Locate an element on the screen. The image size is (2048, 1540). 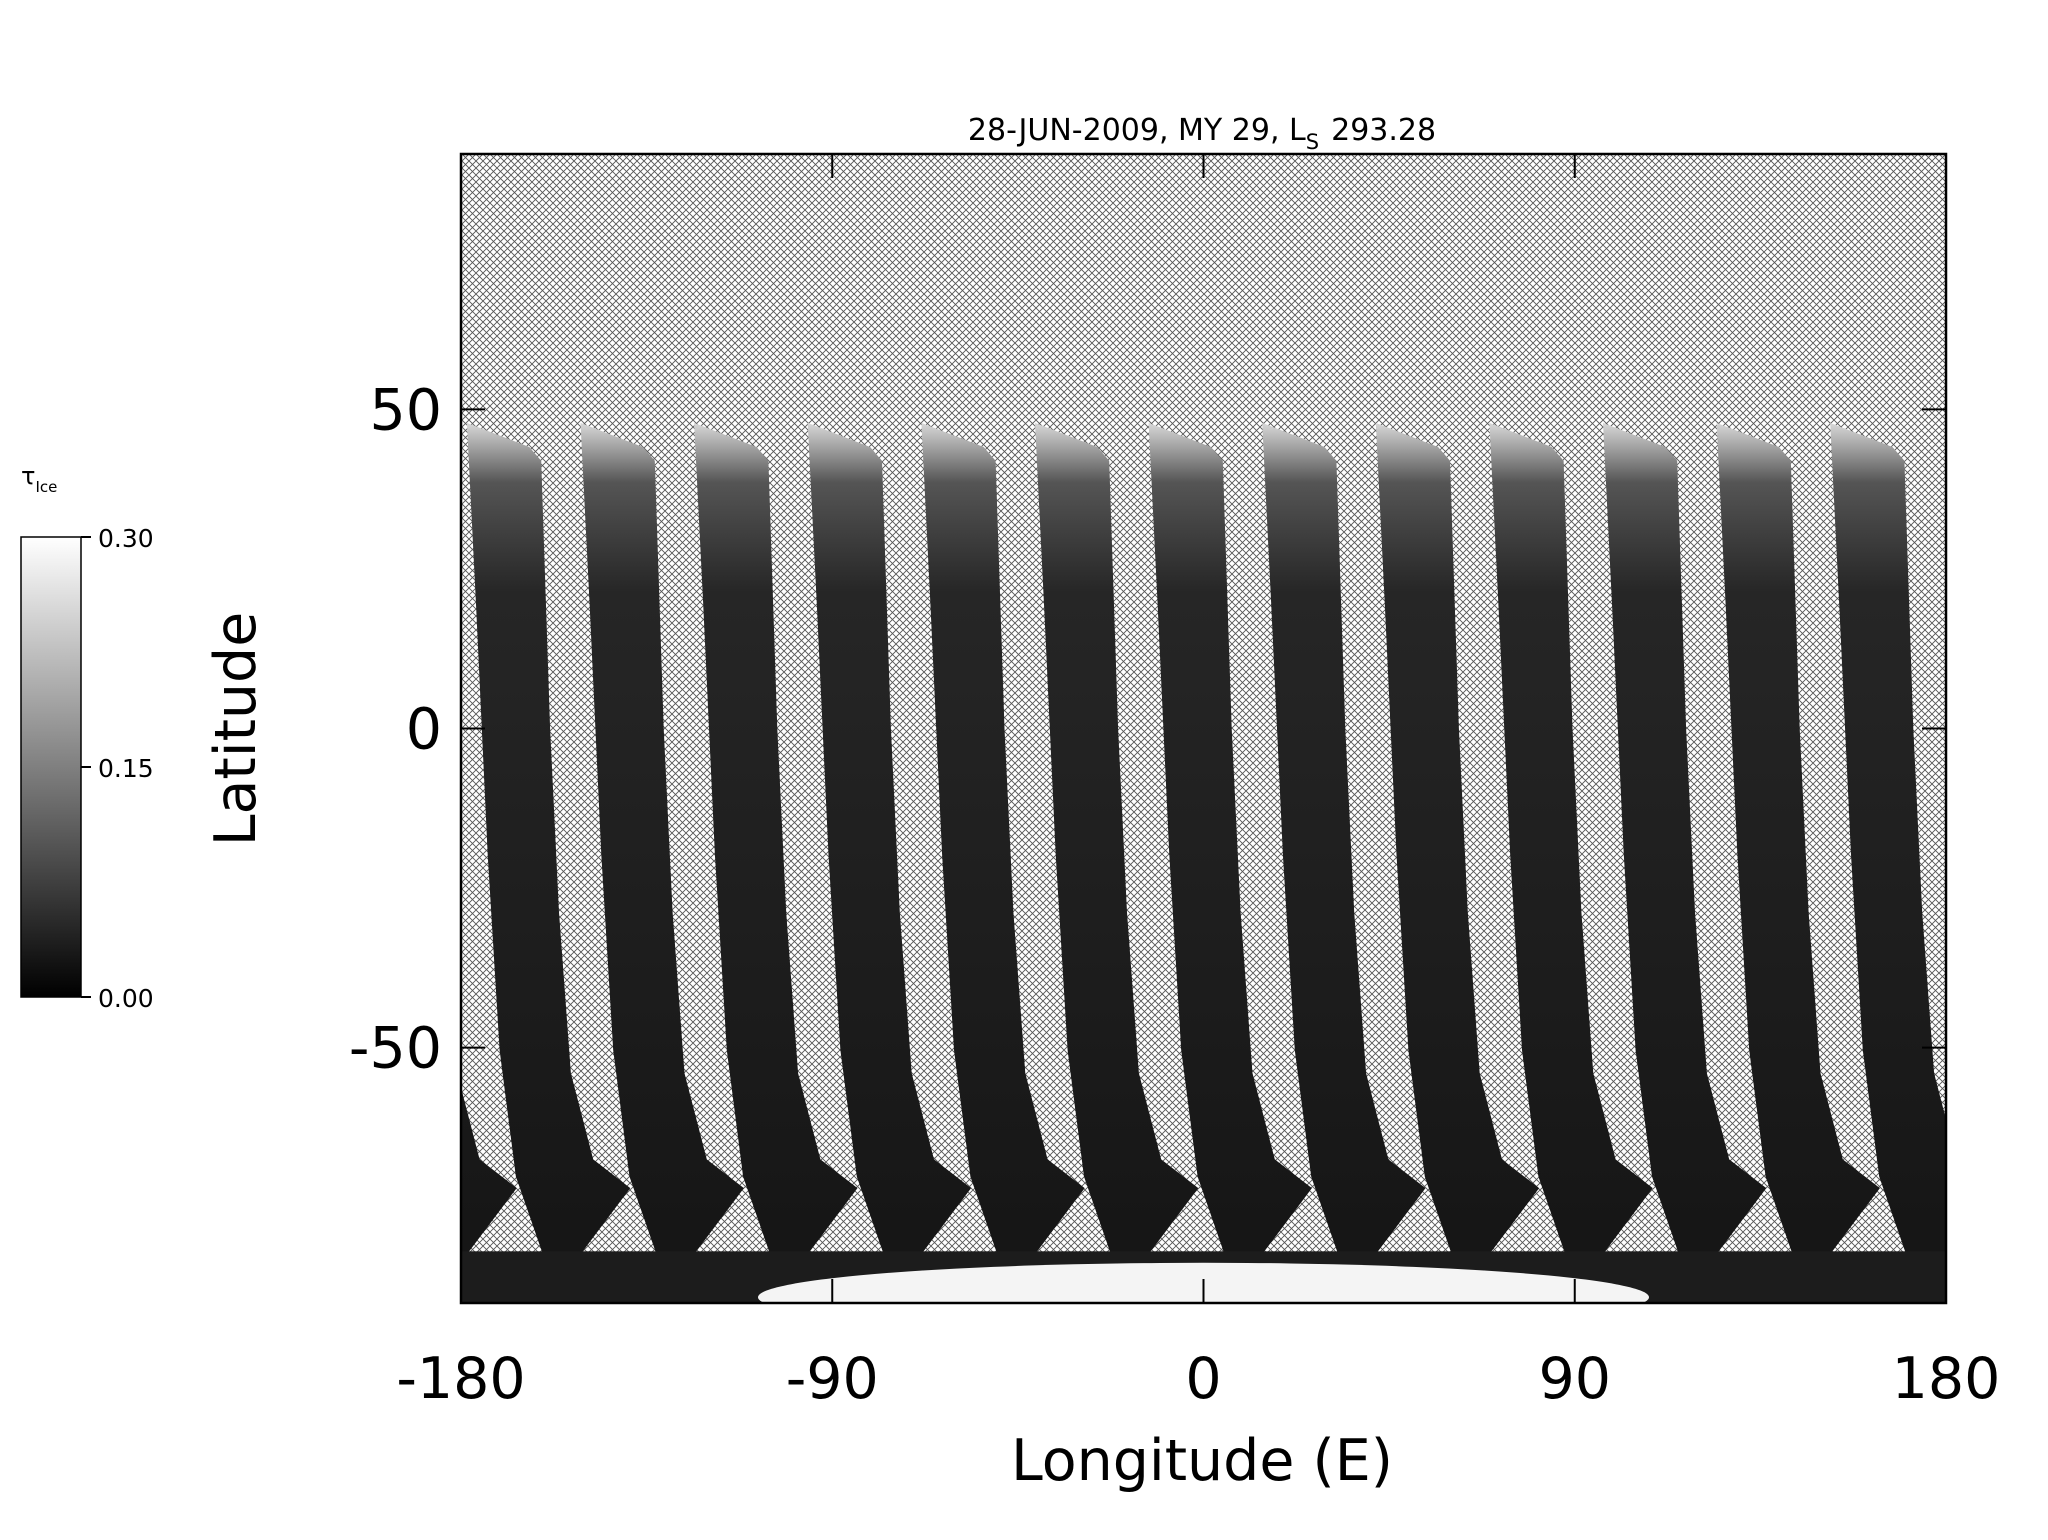
chart-title: 28-JUN-2009, MY 29, LS 293.28 is located at coordinates (1202, 133).